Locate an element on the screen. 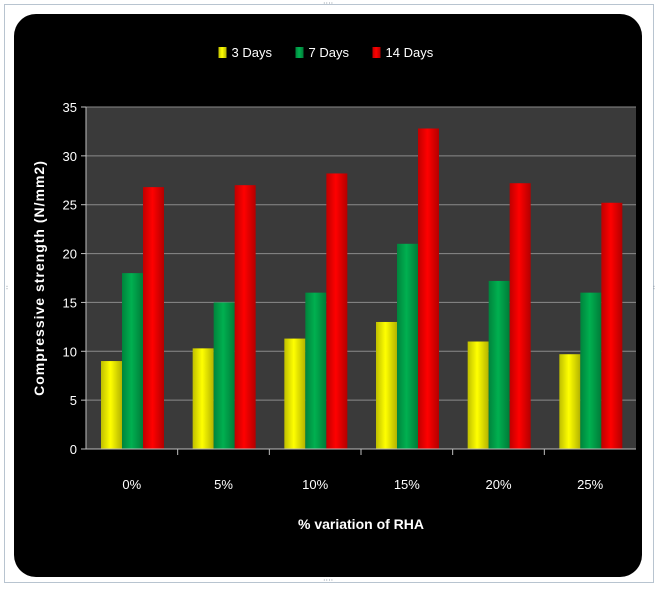 Image resolution: width=660 pixels, height=589 pixels. bar-3-days-5pct is located at coordinates (203, 398).